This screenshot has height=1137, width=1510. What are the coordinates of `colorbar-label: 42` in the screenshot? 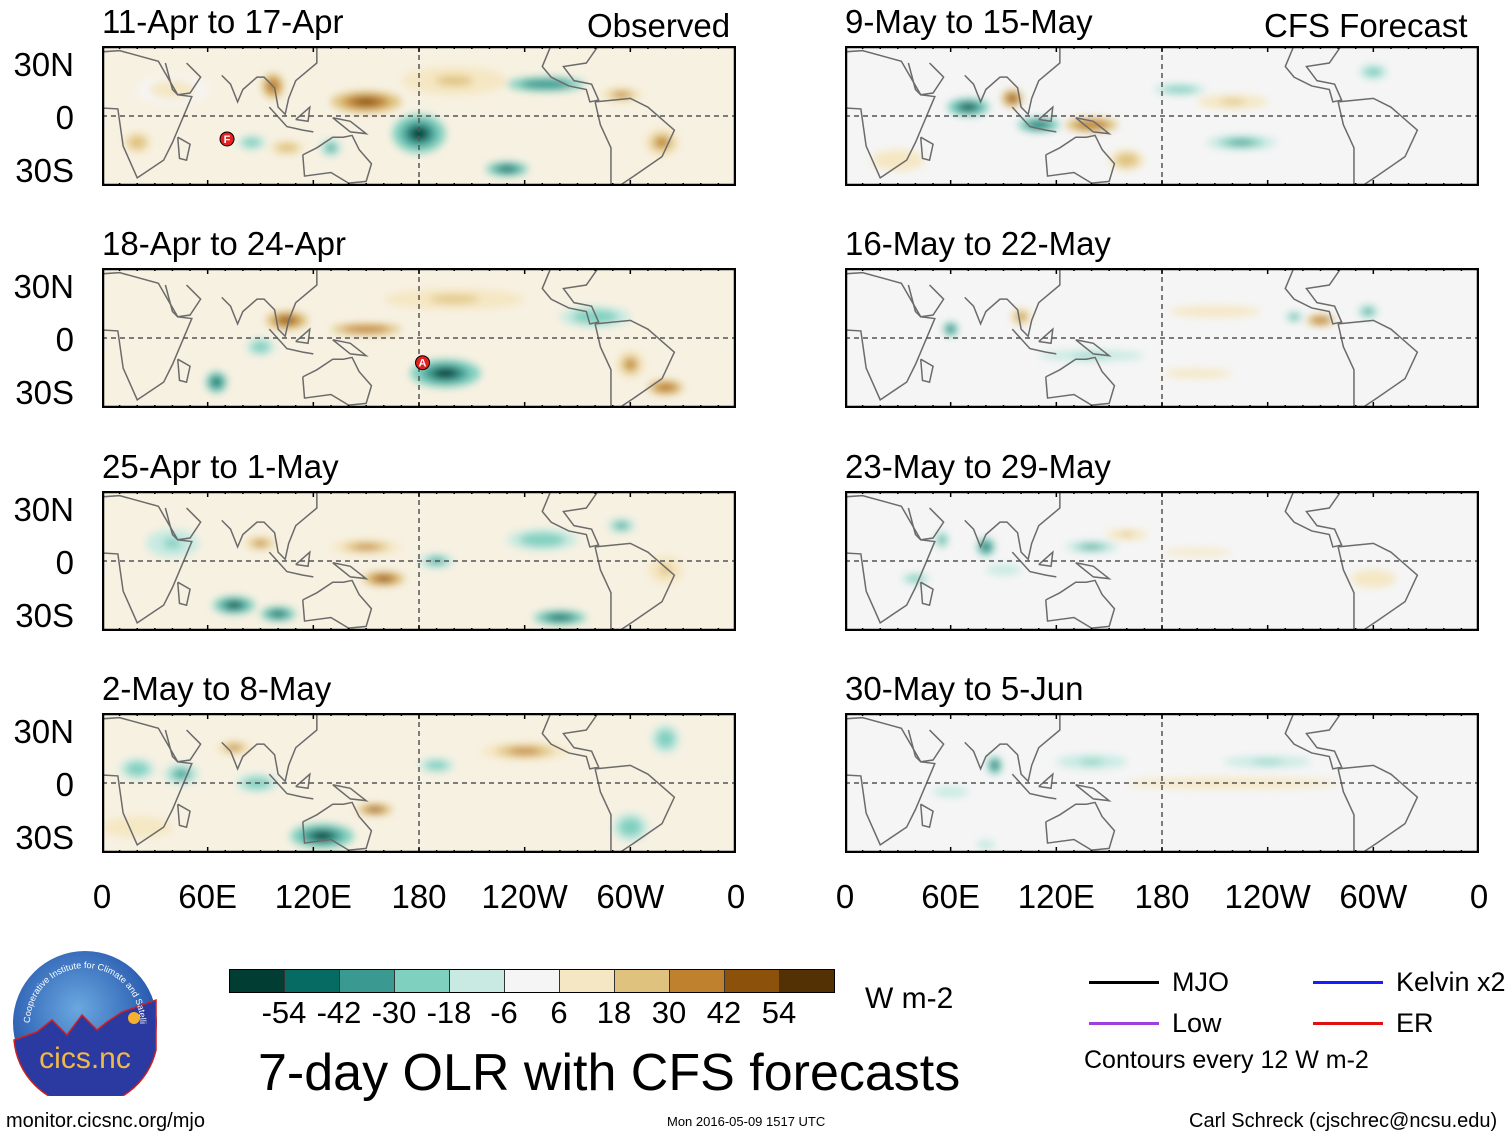 It's located at (724, 1012).